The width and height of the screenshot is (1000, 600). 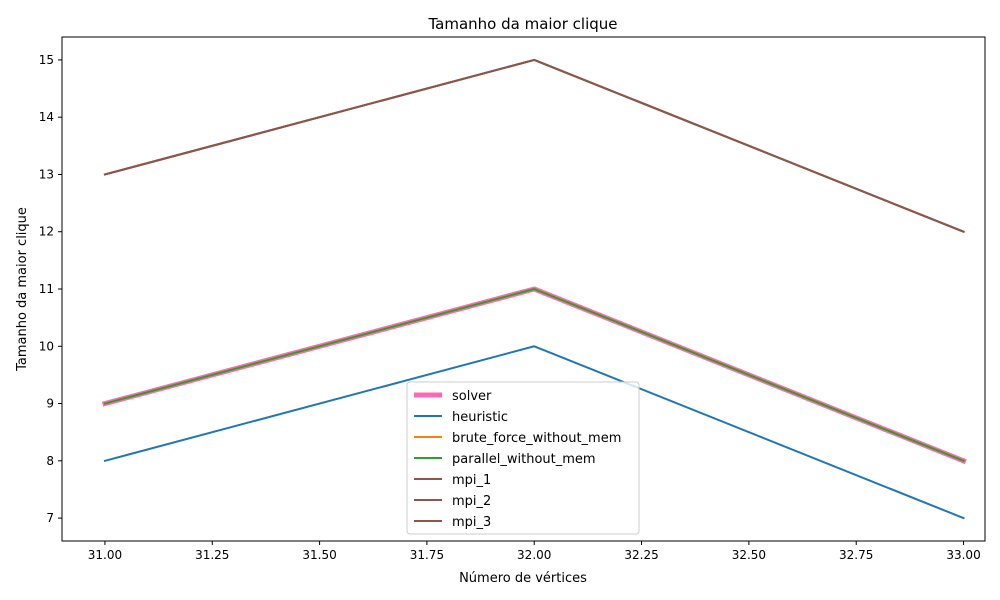 I want to click on x-tick-label: 31.75, so click(x=427, y=555).